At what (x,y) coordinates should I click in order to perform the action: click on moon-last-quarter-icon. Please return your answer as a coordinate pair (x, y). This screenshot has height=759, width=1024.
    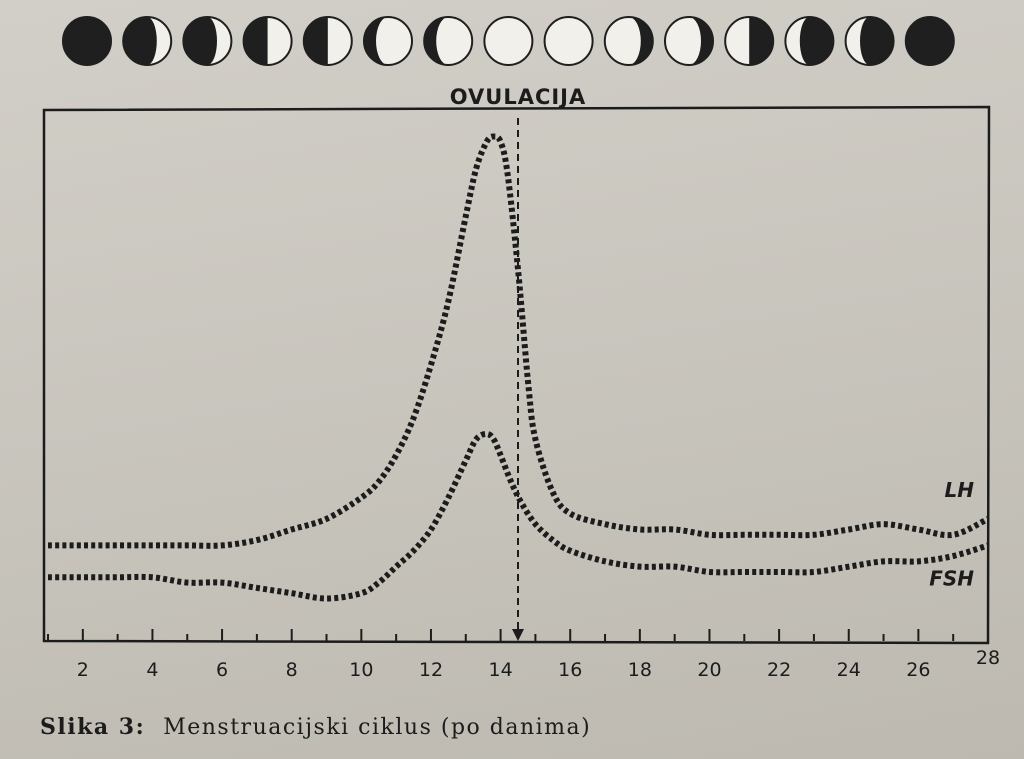
    Looking at the image, I should click on (749, 41).